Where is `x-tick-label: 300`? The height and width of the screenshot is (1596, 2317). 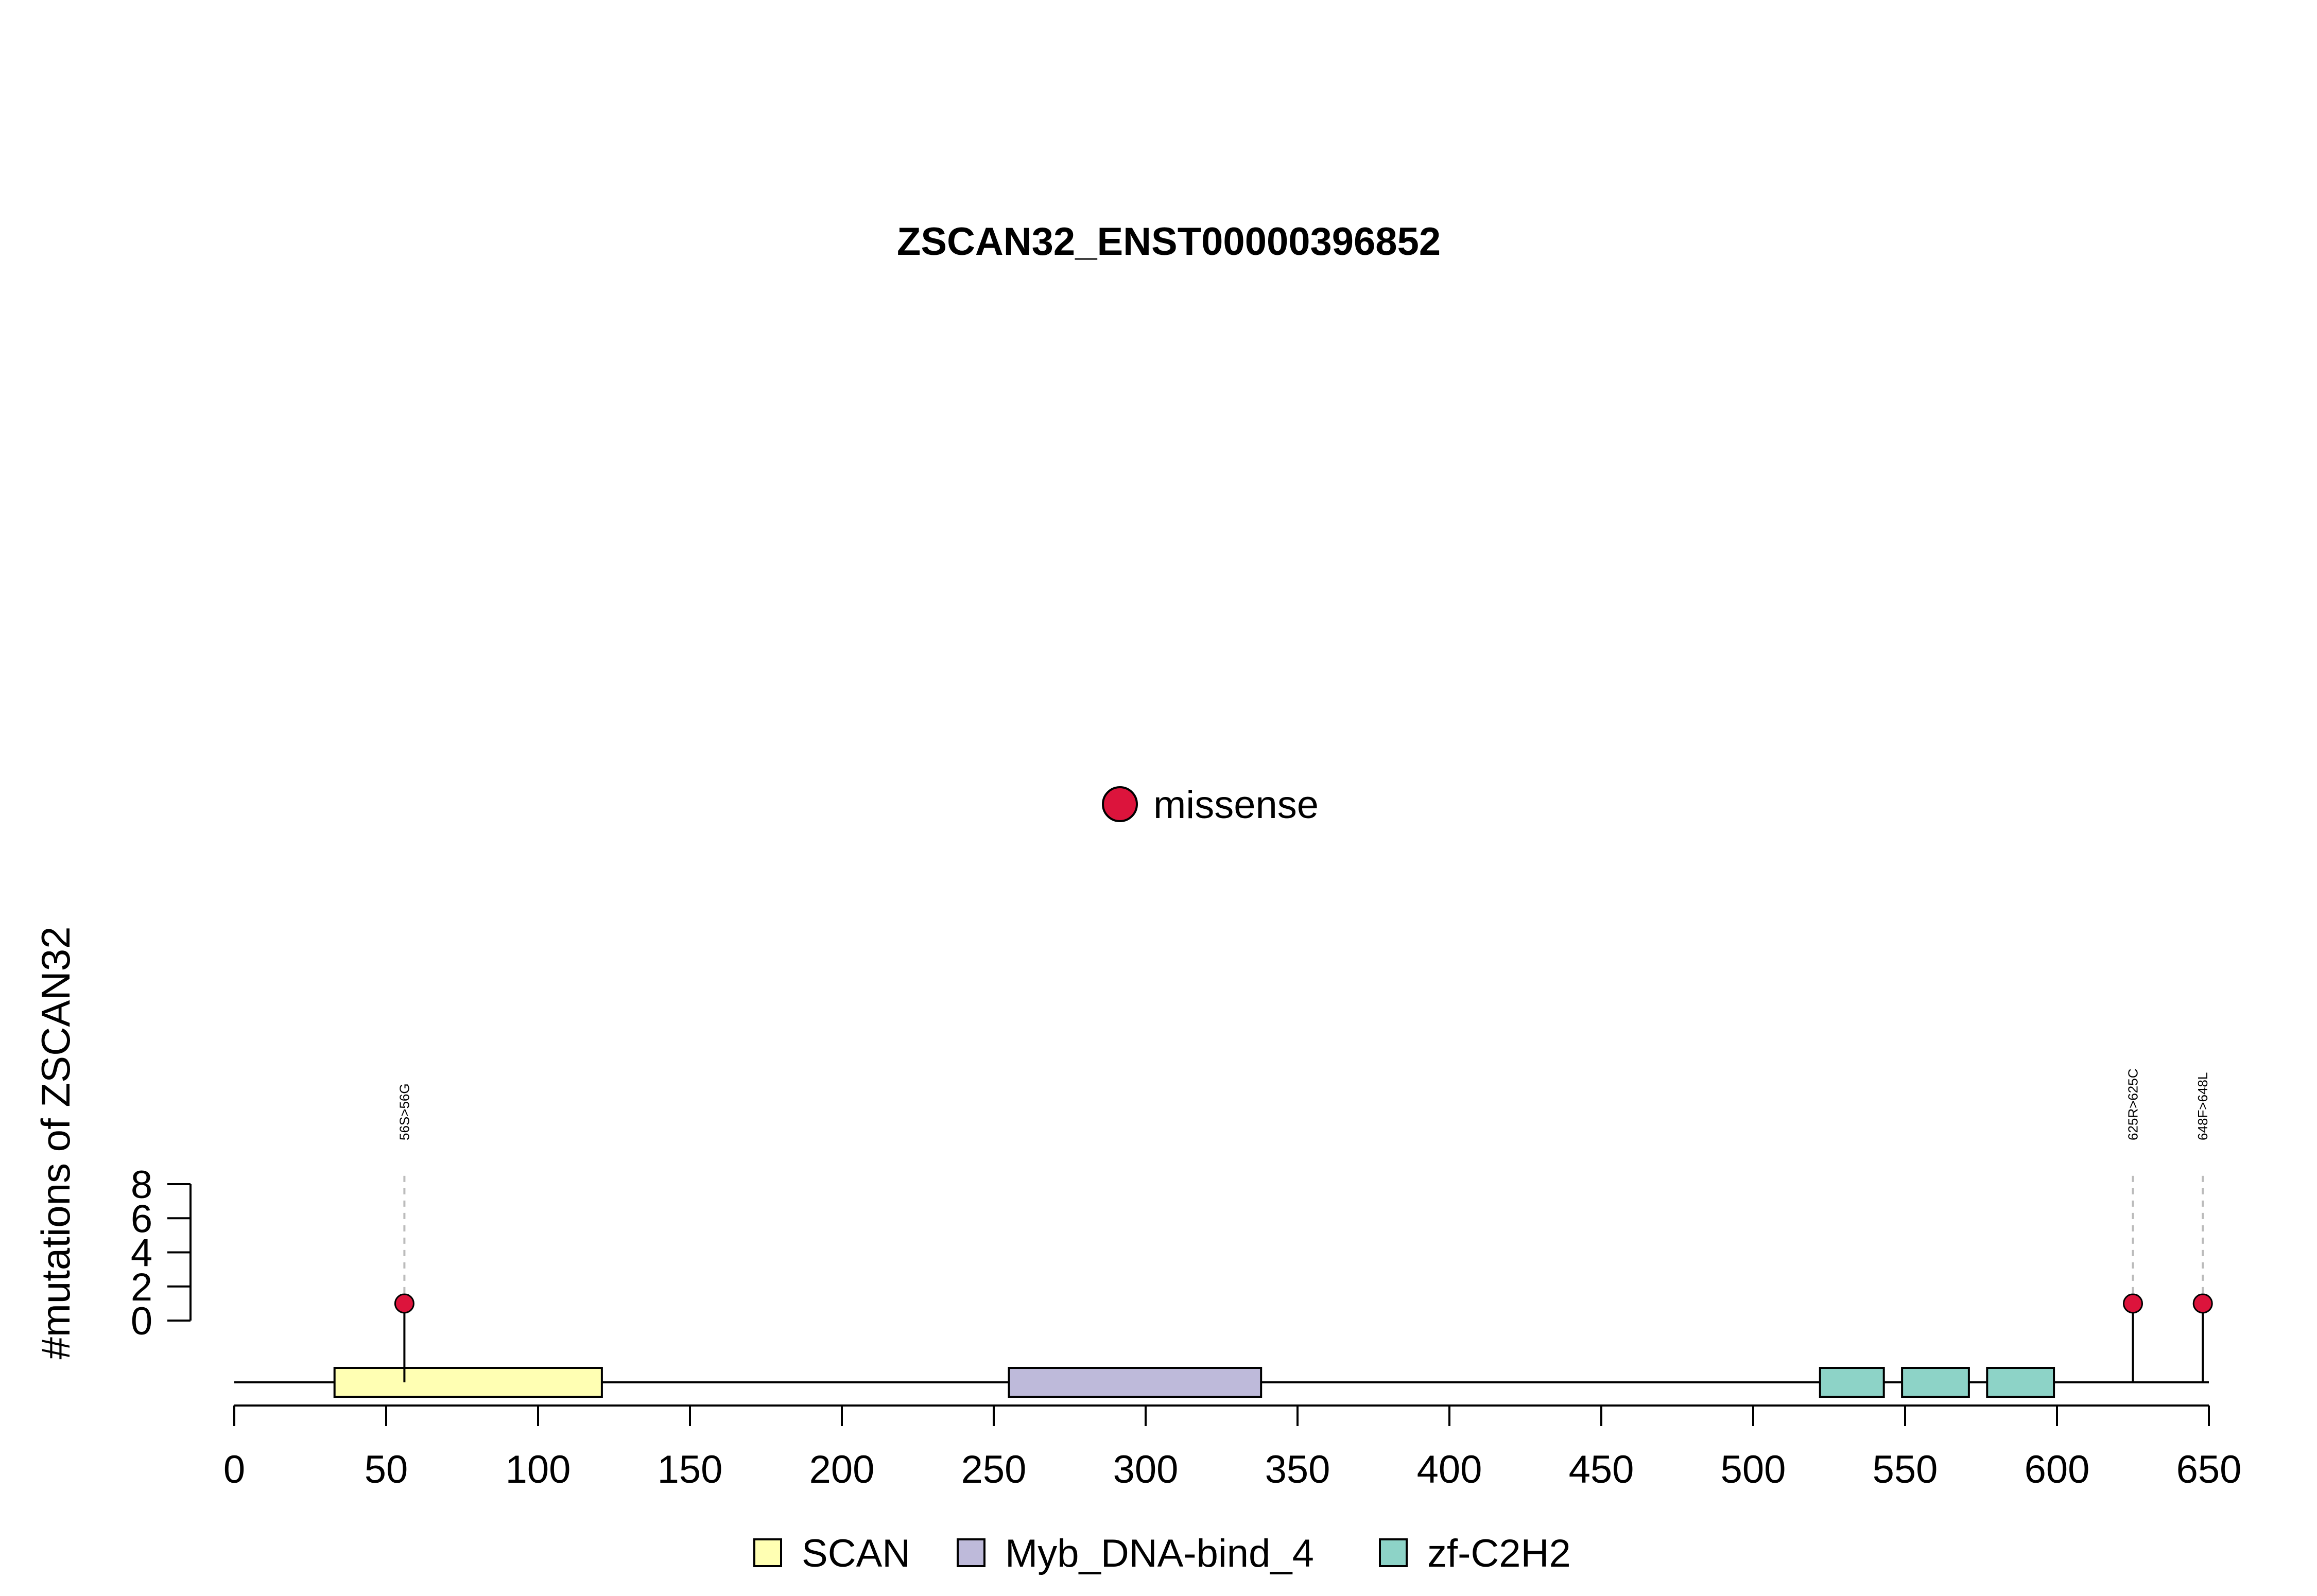 x-tick-label: 300 is located at coordinates (1146, 1469).